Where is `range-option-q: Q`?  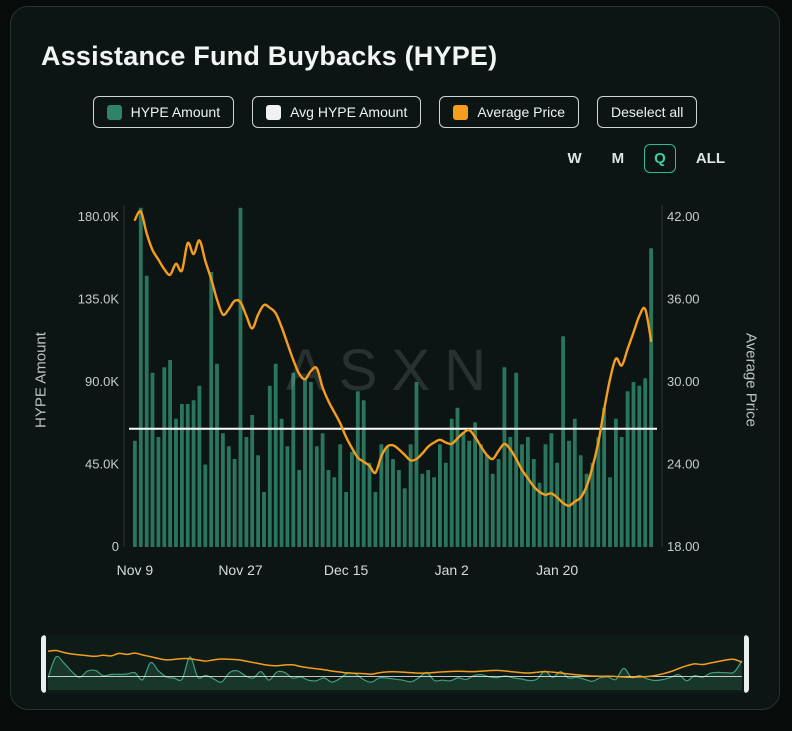
range-option-q: Q is located at coordinates (660, 158).